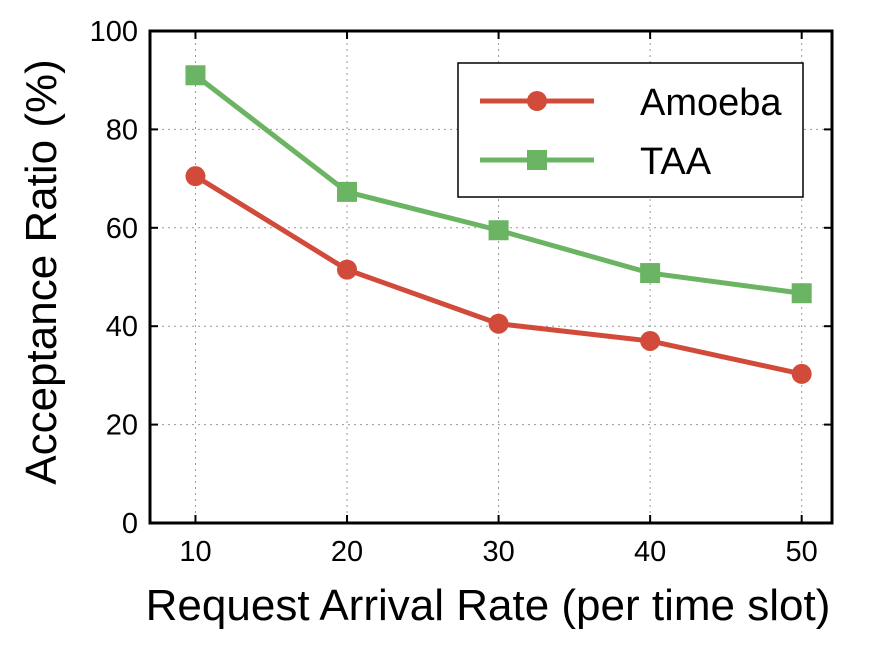 The height and width of the screenshot is (650, 882). Describe the element at coordinates (122, 229) in the screenshot. I see `y-tick-label: 60` at that location.